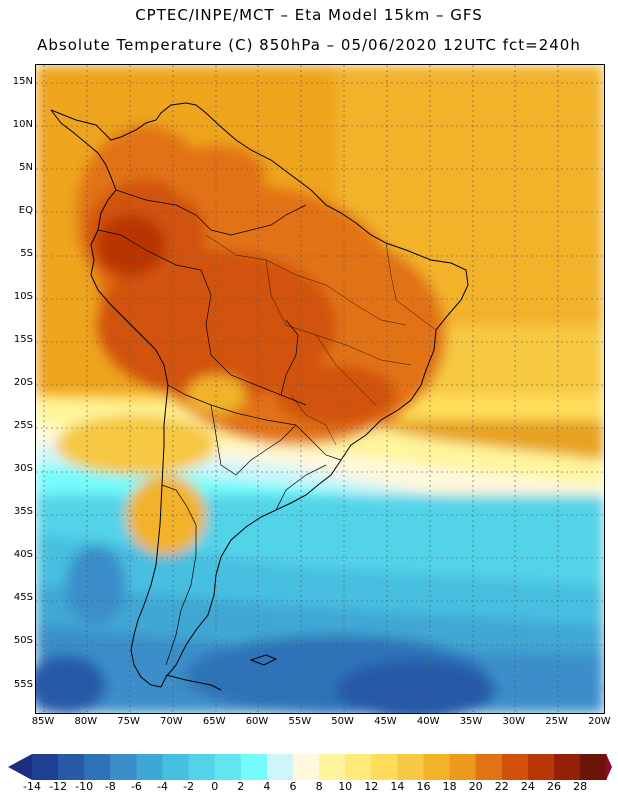 This screenshot has height=800, width=618. What do you see at coordinates (300, 721) in the screenshot?
I see `lon-label: 55W` at bounding box center [300, 721].